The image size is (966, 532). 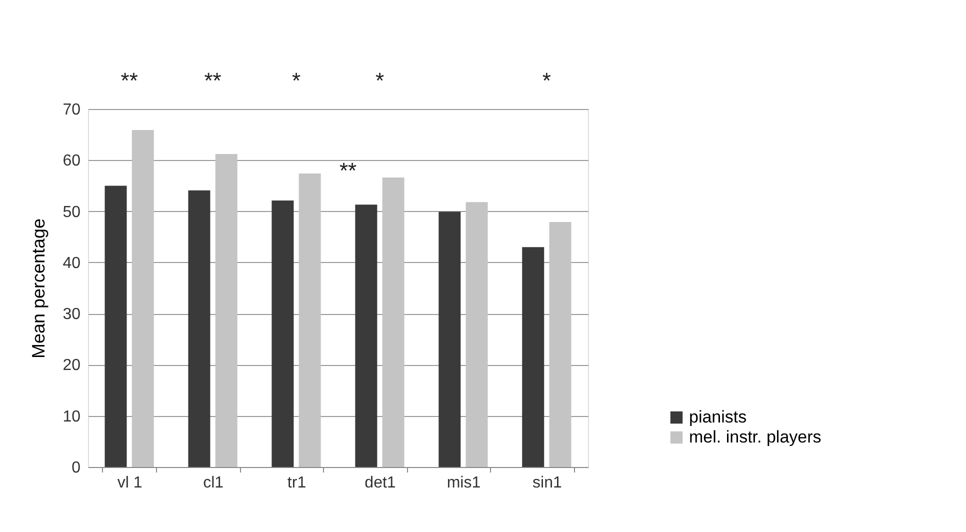 I want to click on y-tick-label: 70, so click(x=71, y=110).